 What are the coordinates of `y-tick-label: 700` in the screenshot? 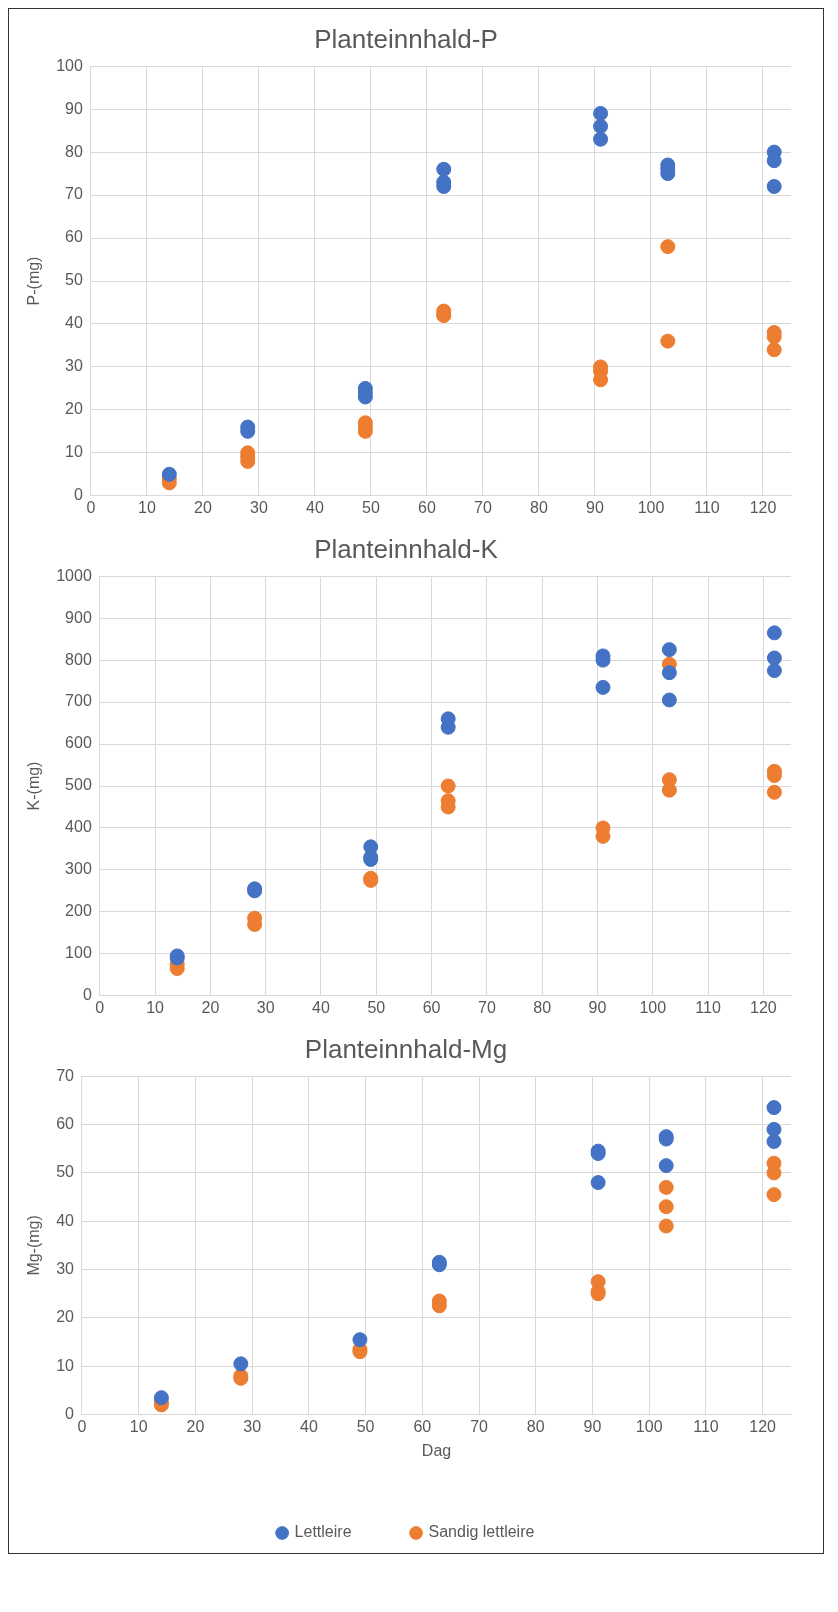 It's located at (78, 701).